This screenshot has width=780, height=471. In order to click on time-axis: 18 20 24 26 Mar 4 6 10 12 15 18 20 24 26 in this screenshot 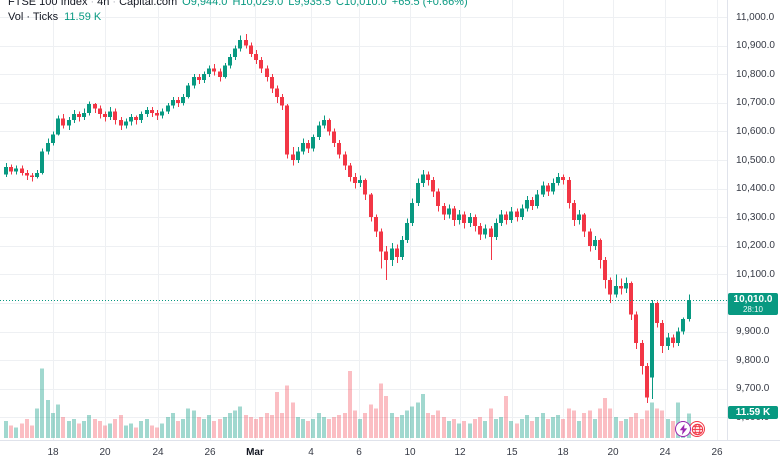, I will do `click(390, 455)`.